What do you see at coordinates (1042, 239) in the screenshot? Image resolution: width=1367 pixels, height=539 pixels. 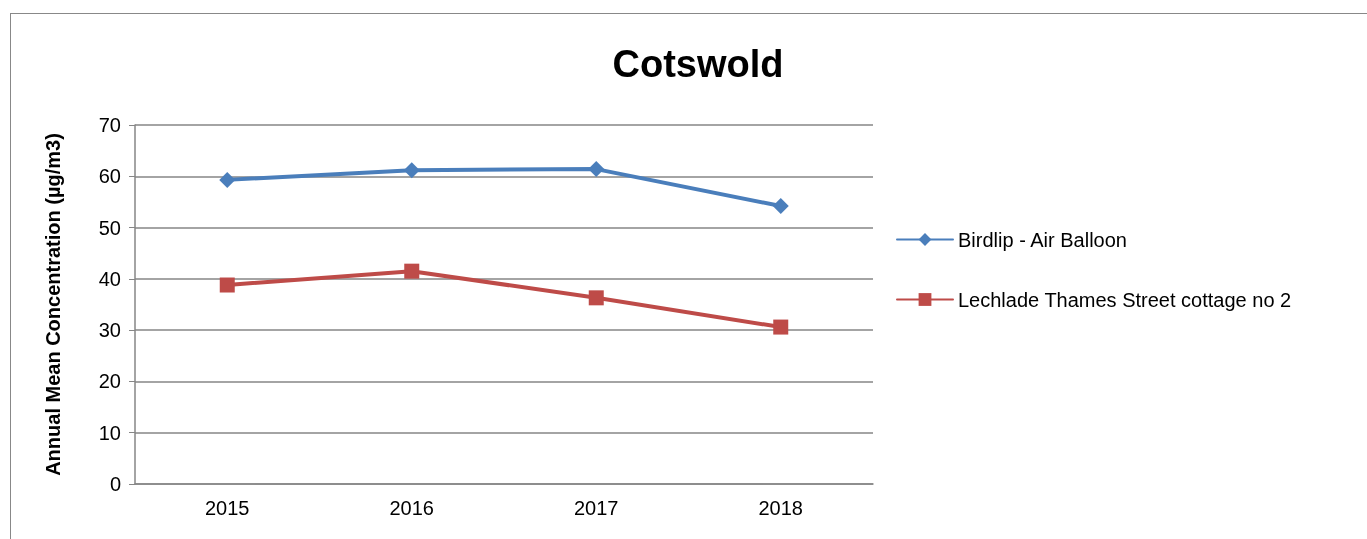 I see `legend-label: Birdlip - Air Balloon` at bounding box center [1042, 239].